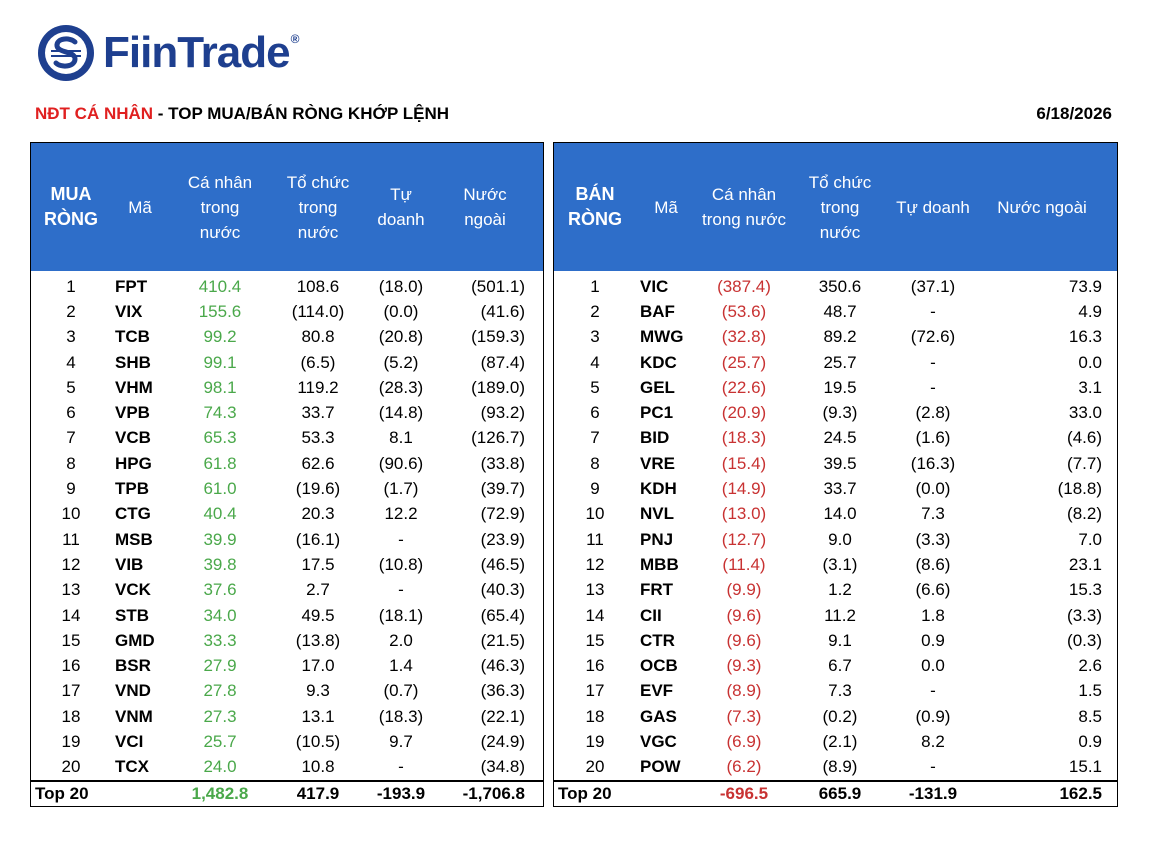 This screenshot has height=852, width=1156. Describe the element at coordinates (287, 412) in the screenshot. I see `table-row: 6 VPB 74.3 33.7 (14.8) (93.2)` at that location.